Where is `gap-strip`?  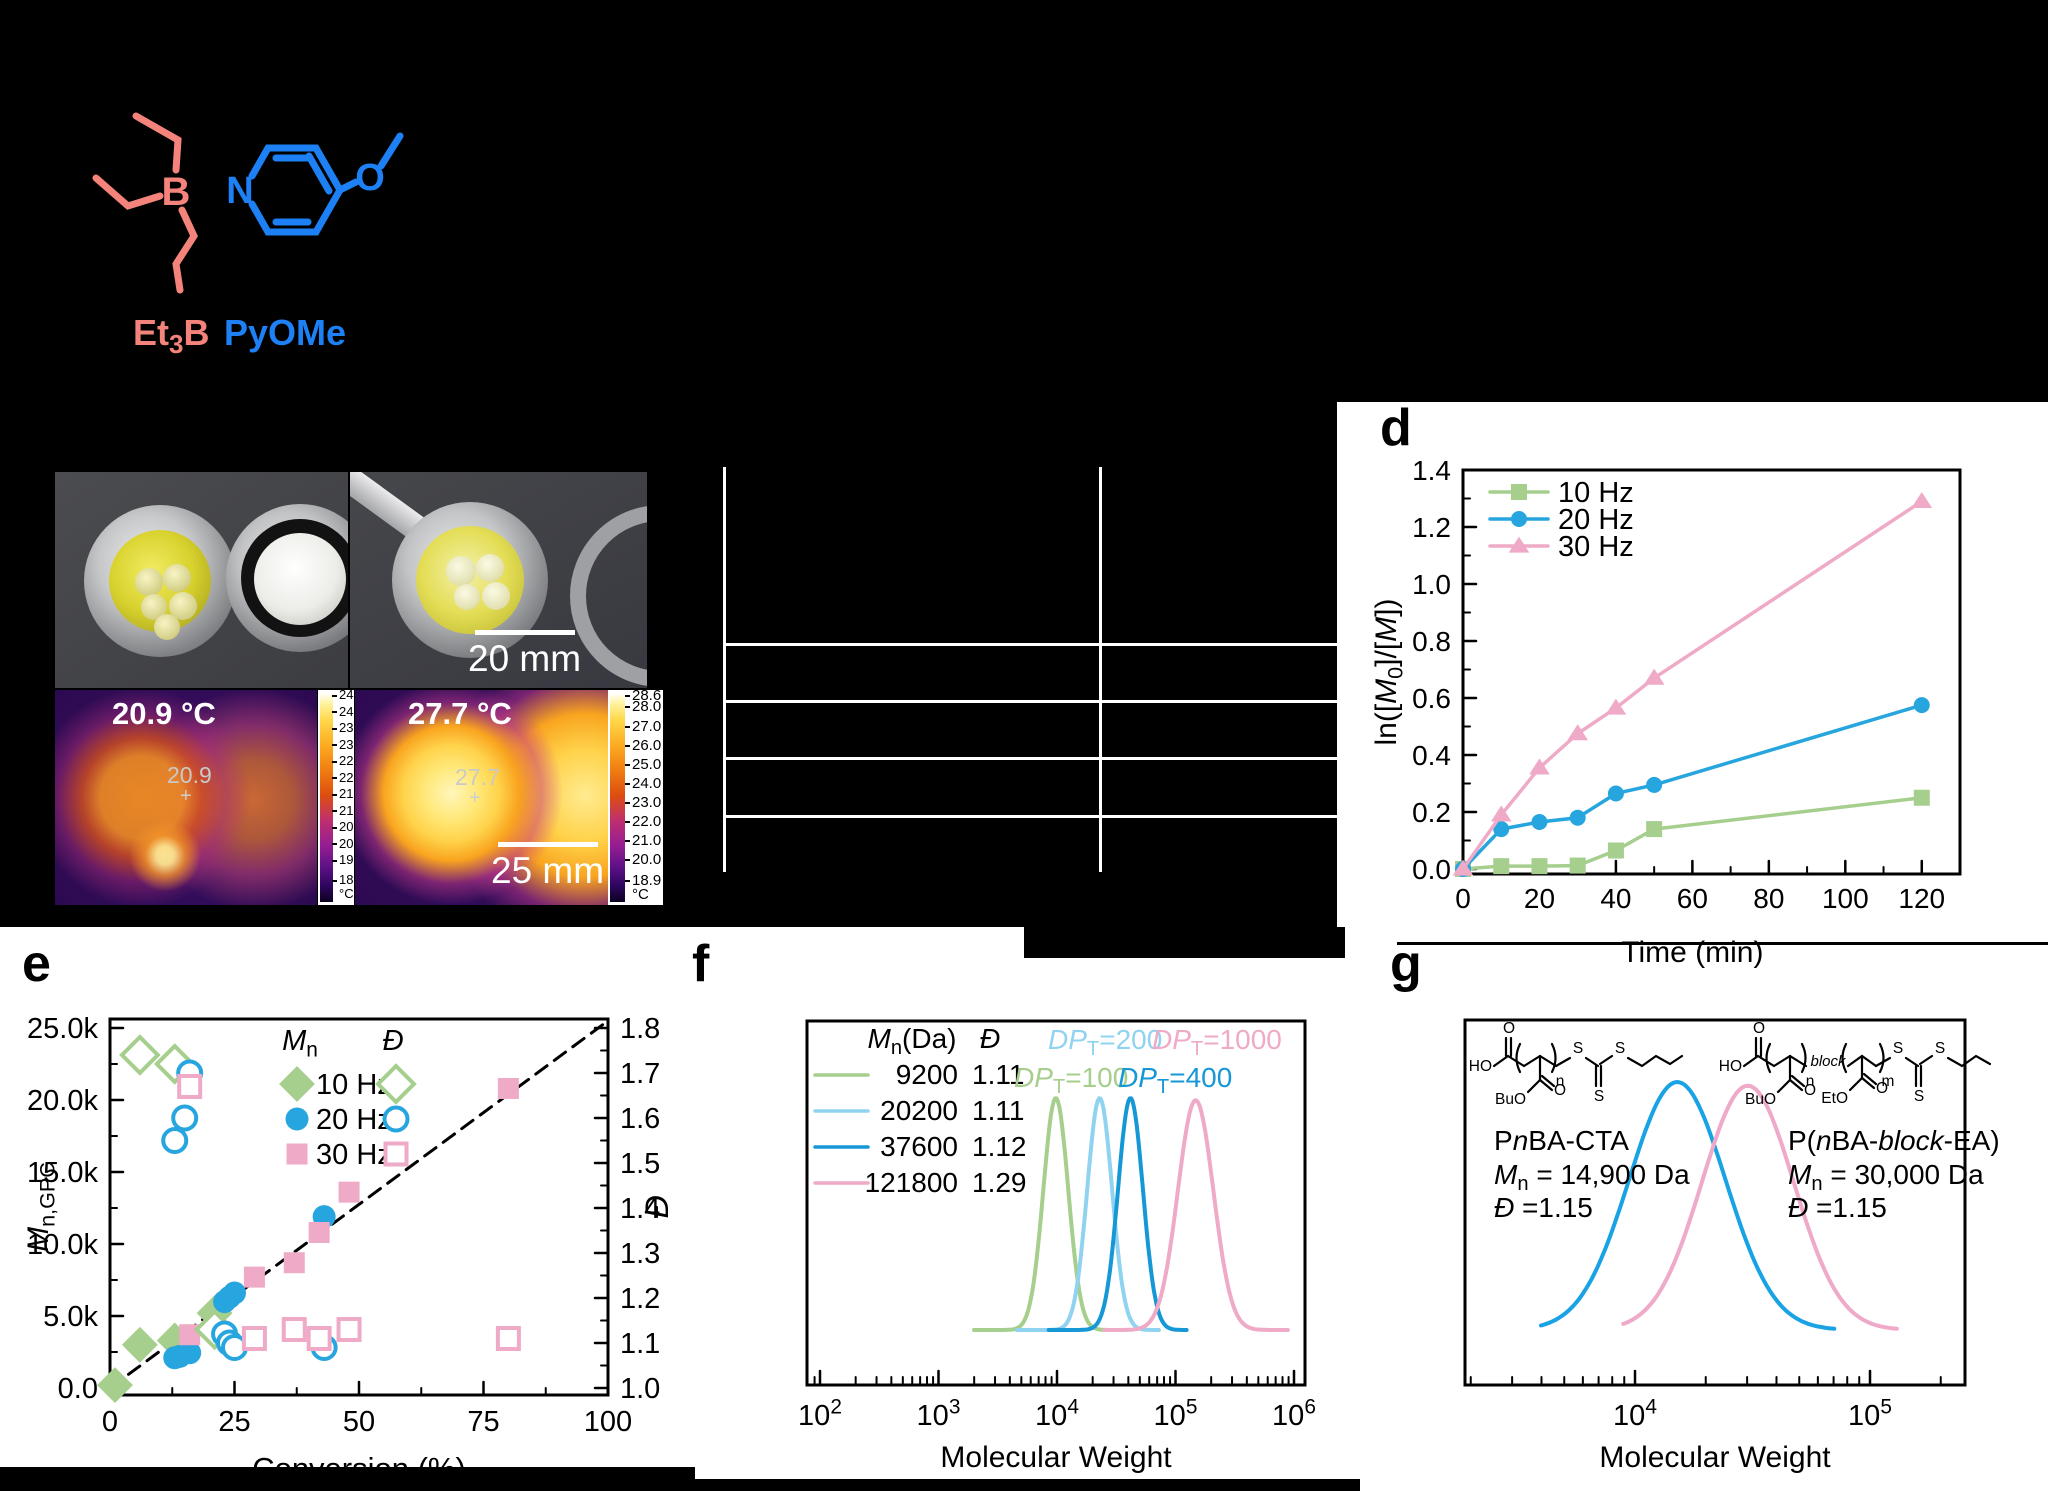 gap-strip is located at coordinates (1184, 942).